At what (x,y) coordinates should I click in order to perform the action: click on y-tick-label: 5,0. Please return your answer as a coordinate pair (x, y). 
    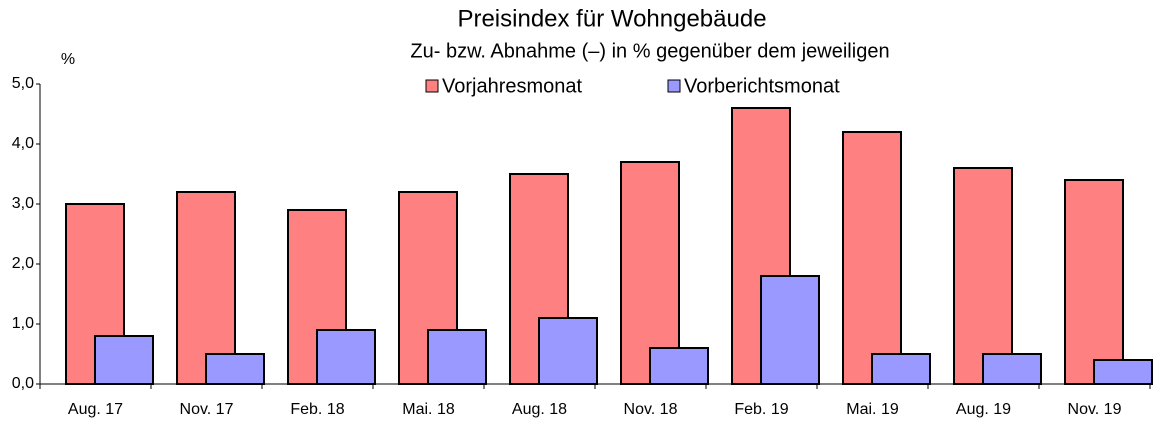
    Looking at the image, I should click on (23, 83).